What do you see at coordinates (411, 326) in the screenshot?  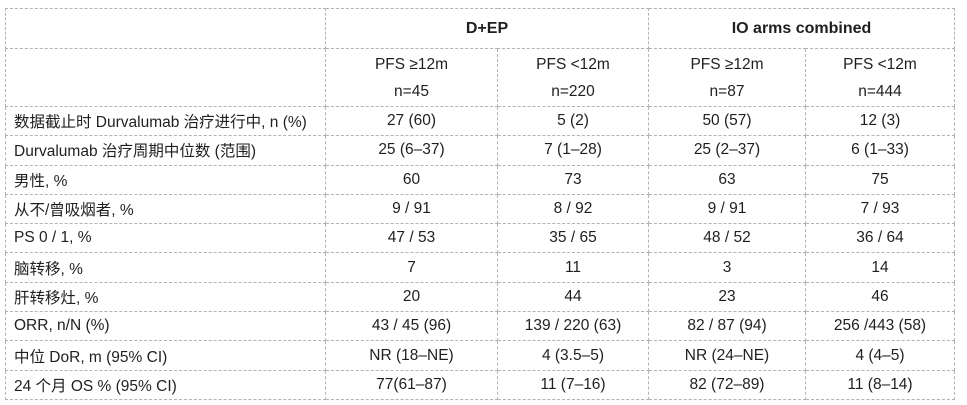 I see `cell-value: 43 / 45 (96)` at bounding box center [411, 326].